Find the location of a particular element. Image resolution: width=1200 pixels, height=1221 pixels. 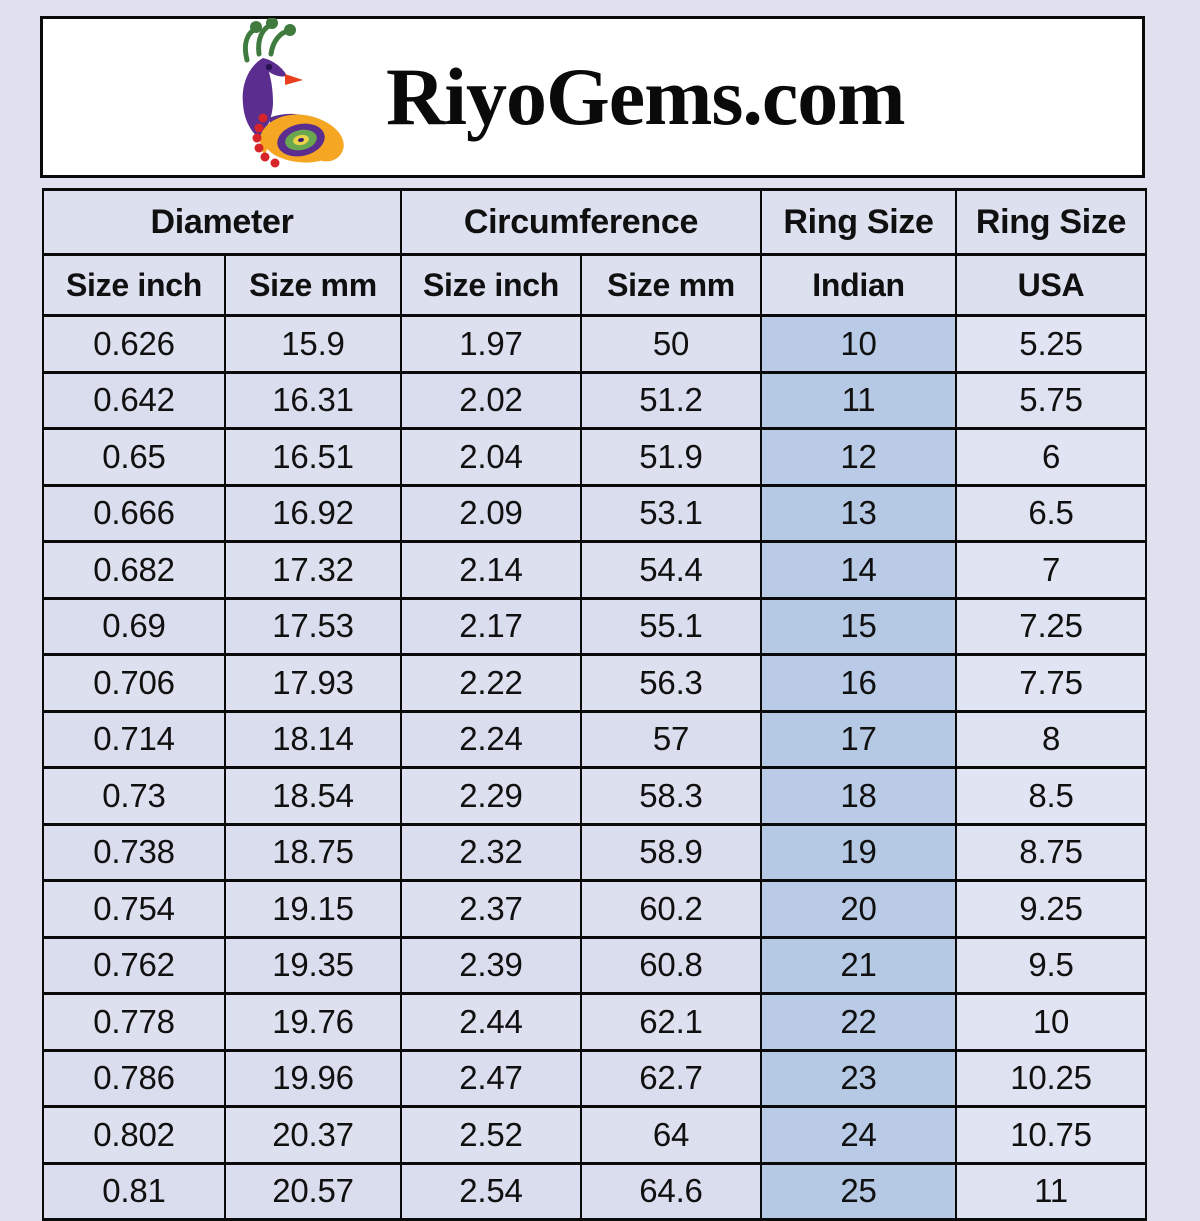

table-row: 0.81 20.57 2.54 64.6 25 11 is located at coordinates (595, 1191).